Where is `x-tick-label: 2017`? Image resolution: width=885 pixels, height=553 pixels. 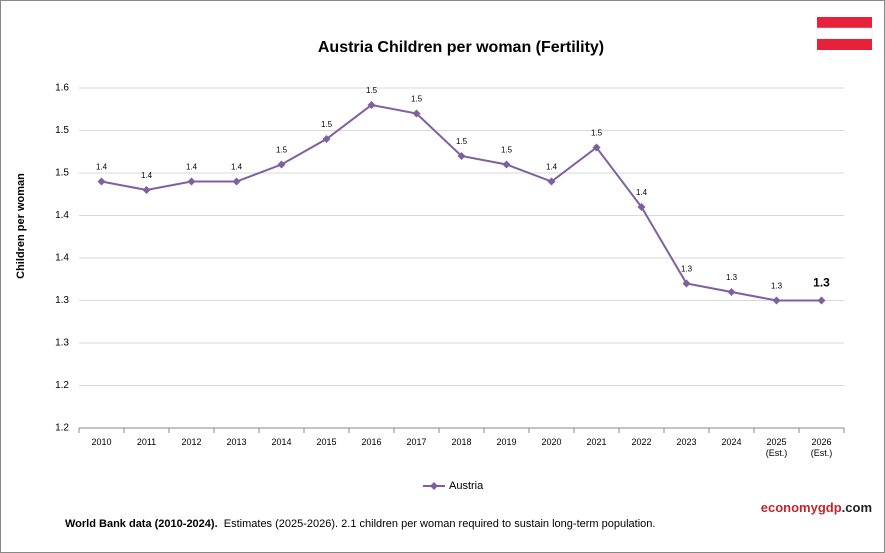 x-tick-label: 2017 is located at coordinates (416, 442).